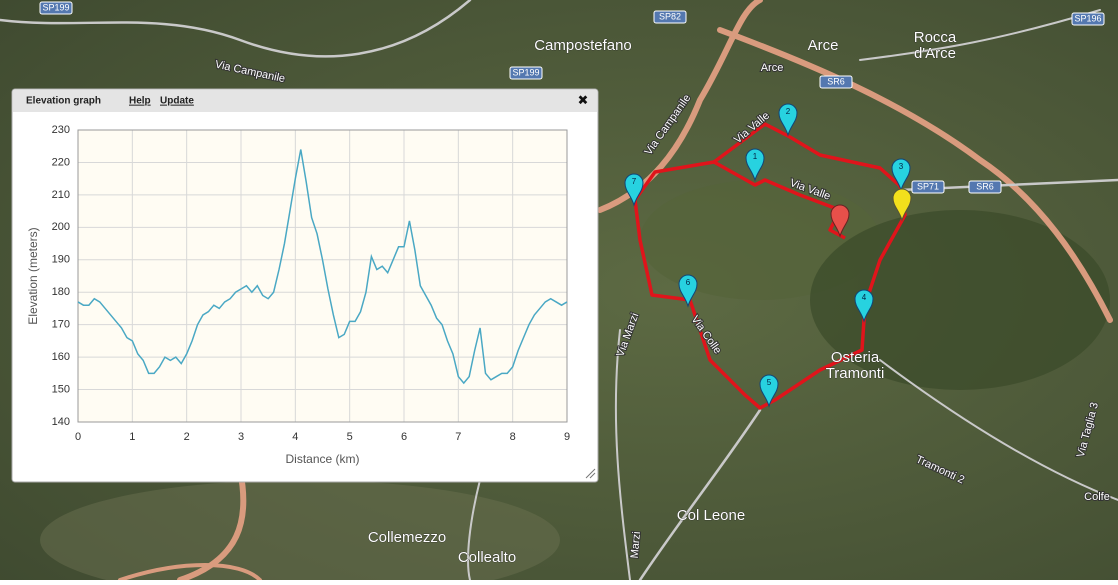 This screenshot has width=1118, height=585. Describe the element at coordinates (78, 437) in the screenshot. I see `x-tick-label: 0` at that location.